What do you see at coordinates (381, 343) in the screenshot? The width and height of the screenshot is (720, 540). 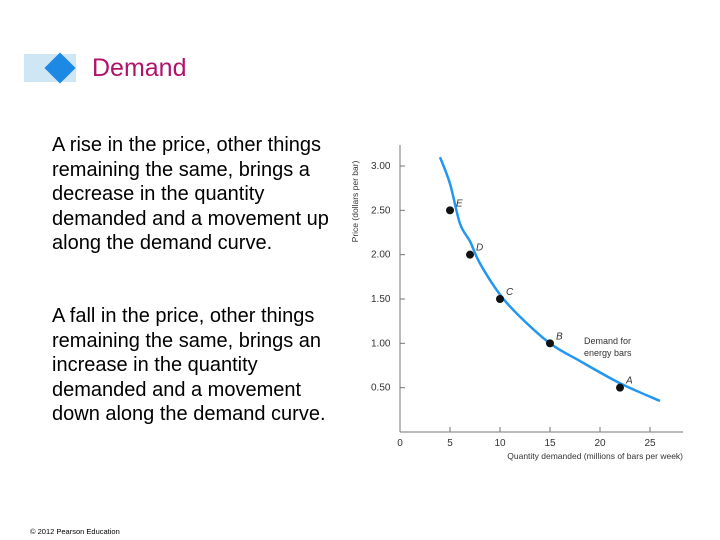 I see `y-tick-label: 1.00` at bounding box center [381, 343].